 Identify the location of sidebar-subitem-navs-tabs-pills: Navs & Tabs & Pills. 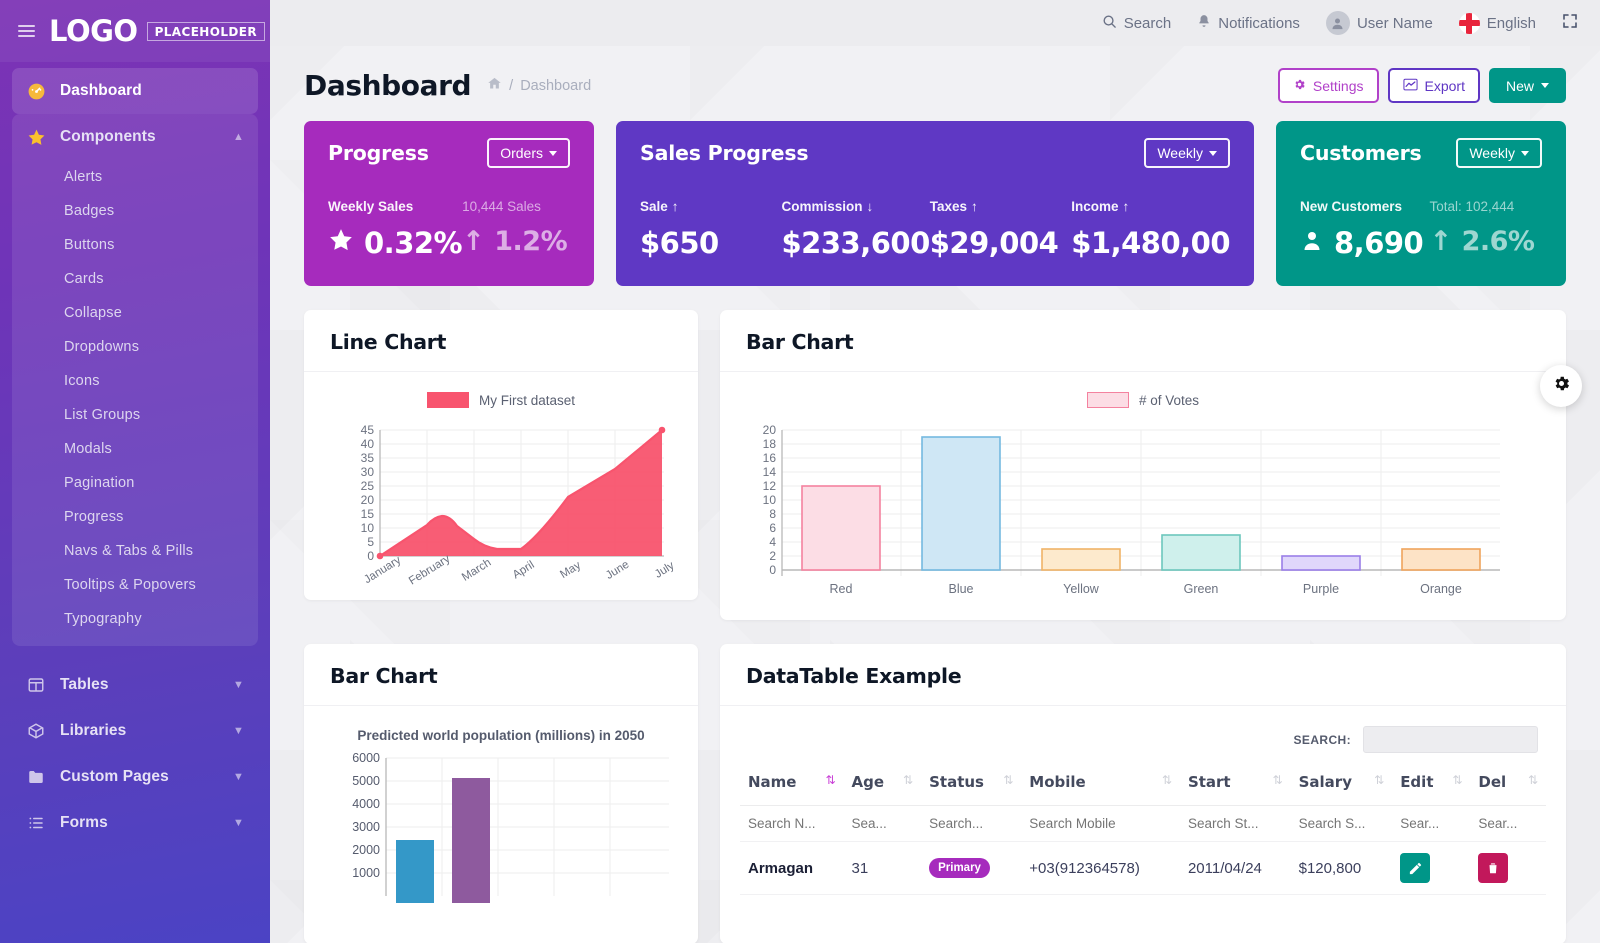
(129, 551).